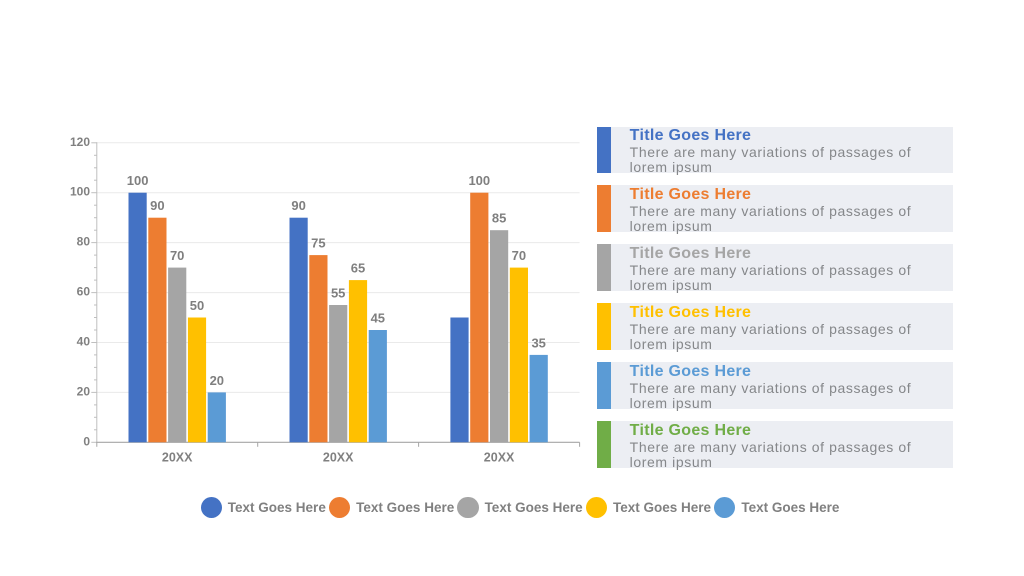 The width and height of the screenshot is (1024, 576). What do you see at coordinates (197, 305) in the screenshot?
I see `svg-text: 50` at bounding box center [197, 305].